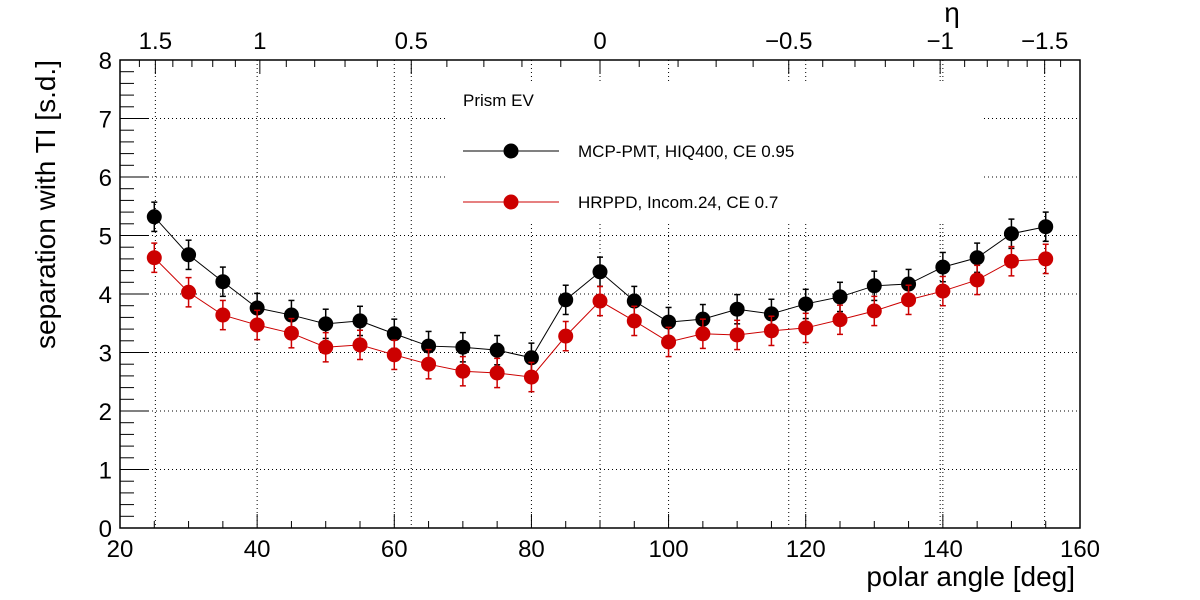 Image resolution: width=1200 pixels, height=600 pixels. I want to click on eta-tick-label: −1, so click(939, 41).